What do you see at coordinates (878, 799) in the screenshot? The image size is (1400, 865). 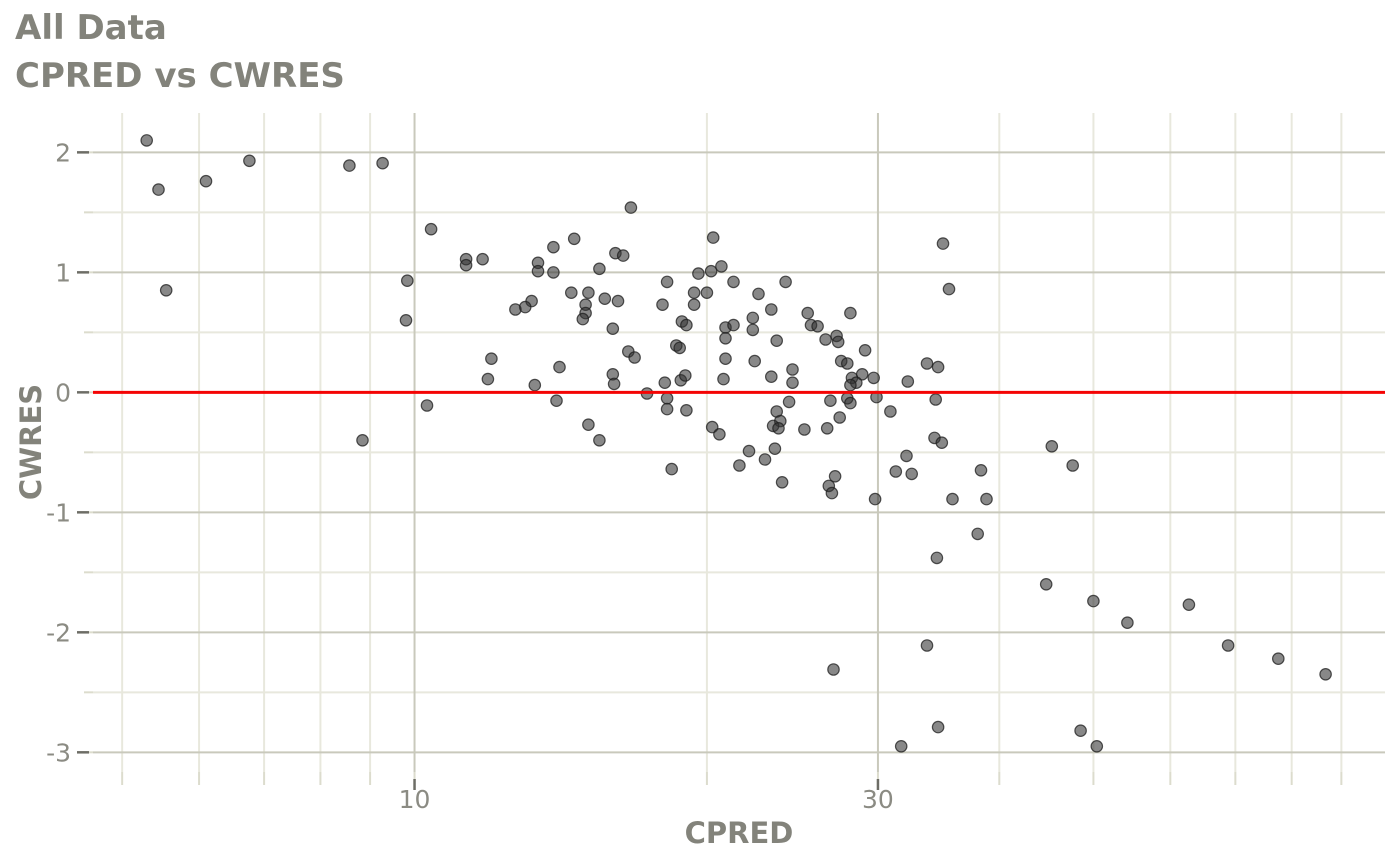 I see `x-tick-label: 30` at bounding box center [878, 799].